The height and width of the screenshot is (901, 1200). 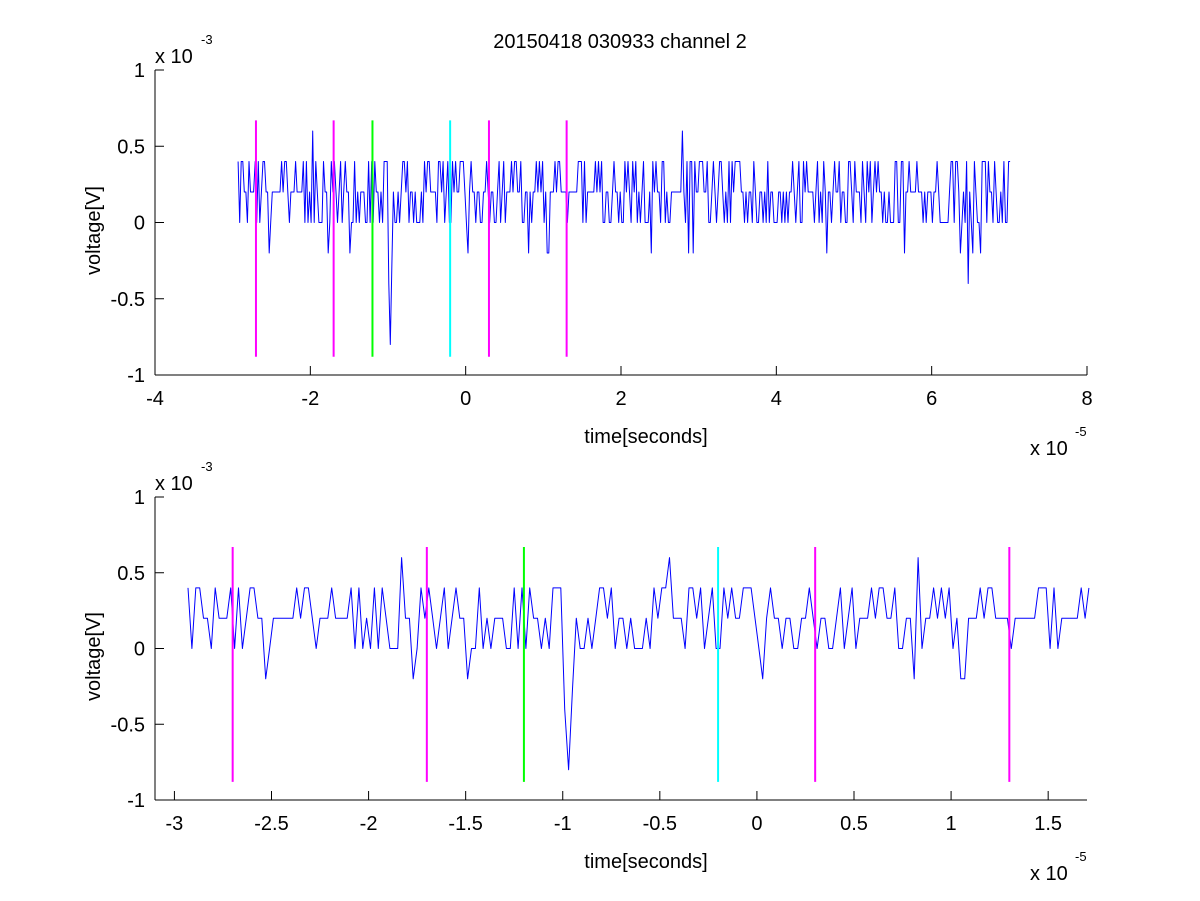 I want to click on x-tick-label: 1.5, so click(x=1048, y=824).